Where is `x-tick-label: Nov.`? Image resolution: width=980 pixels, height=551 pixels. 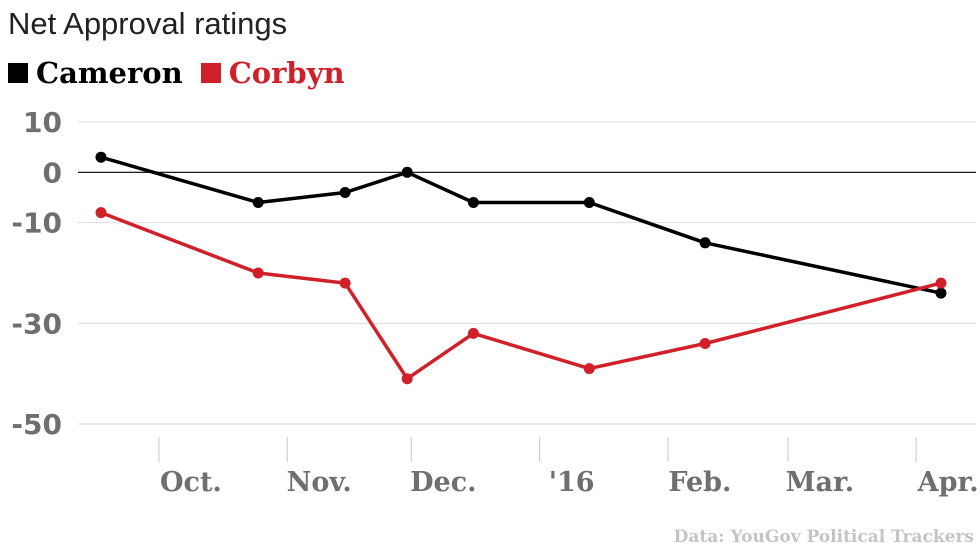 x-tick-label: Nov. is located at coordinates (319, 482).